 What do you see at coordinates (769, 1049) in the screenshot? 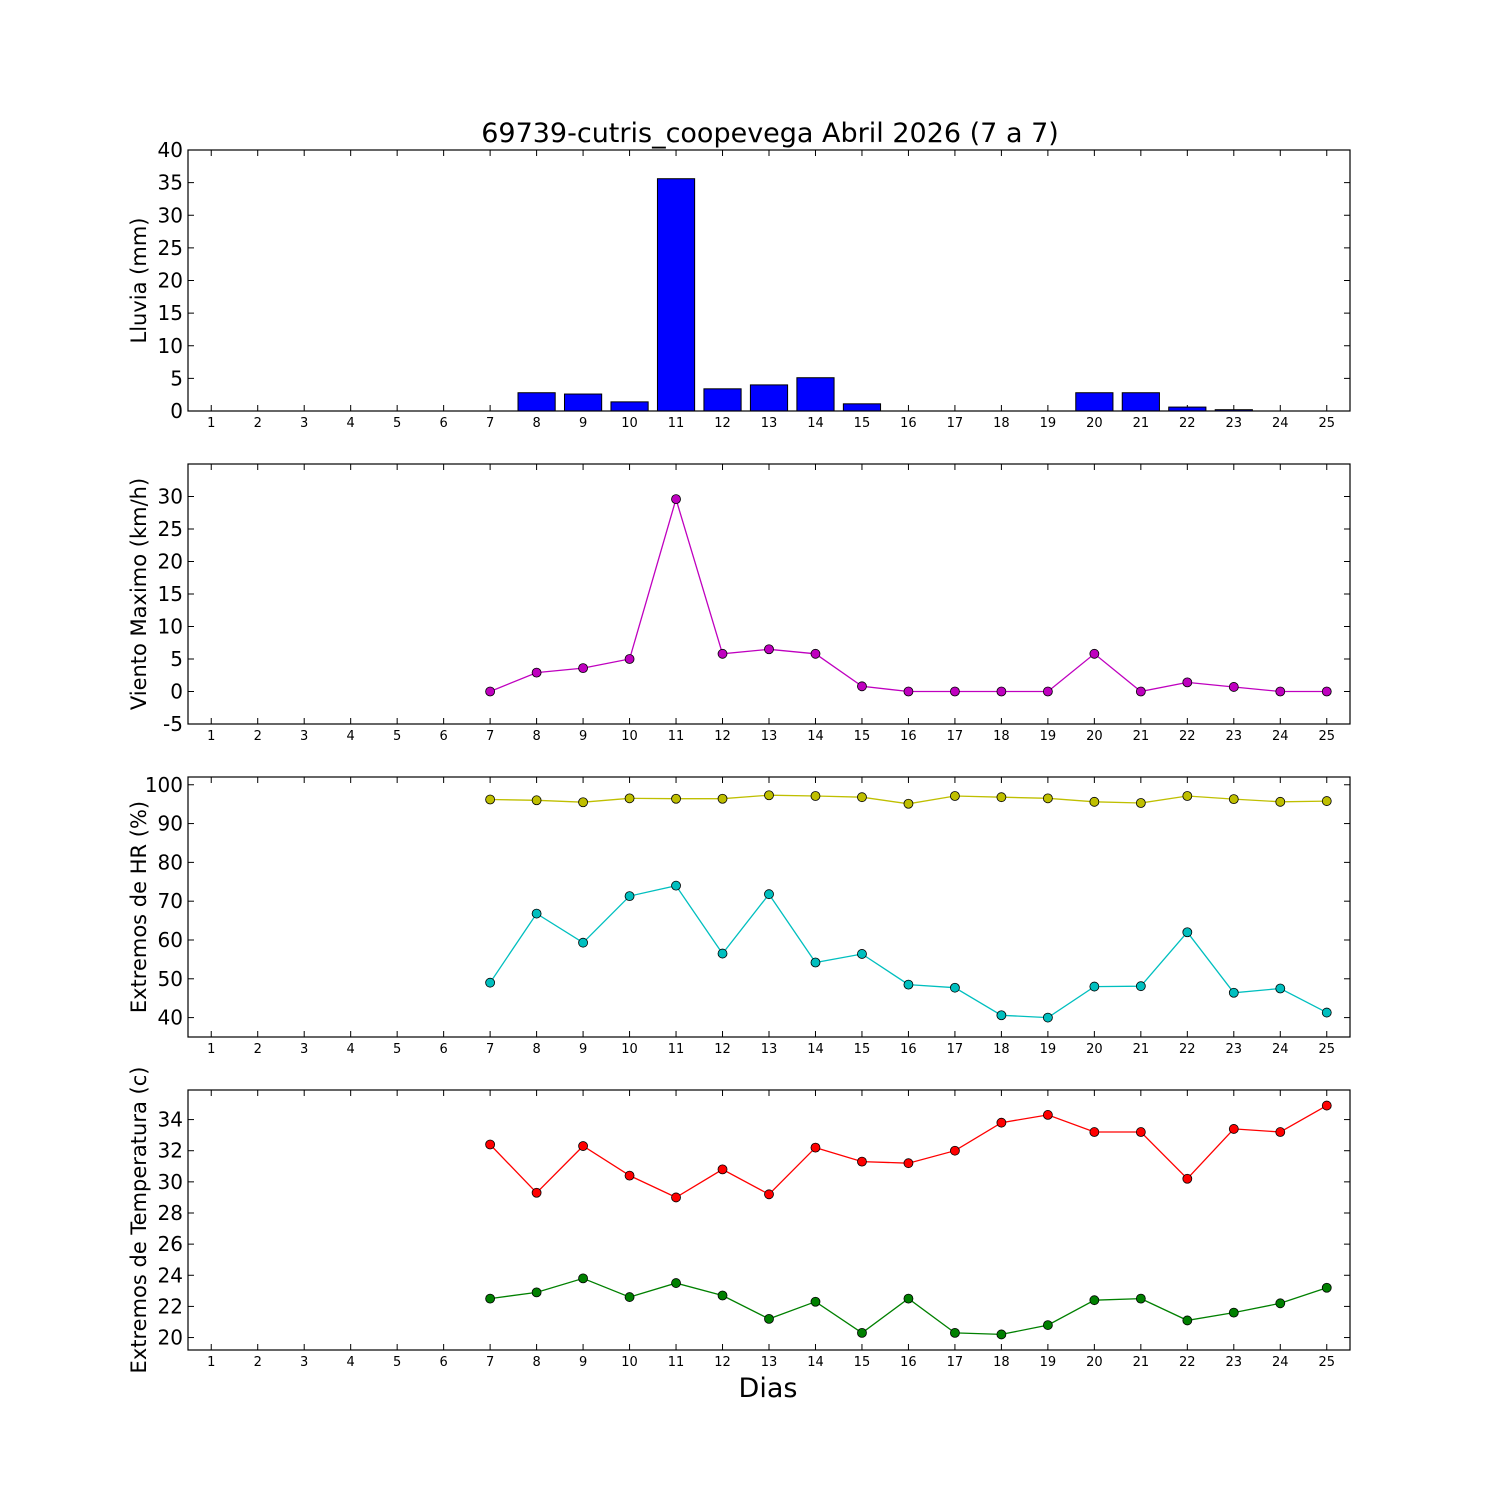
I see `x-tick-label: 13` at bounding box center [769, 1049].